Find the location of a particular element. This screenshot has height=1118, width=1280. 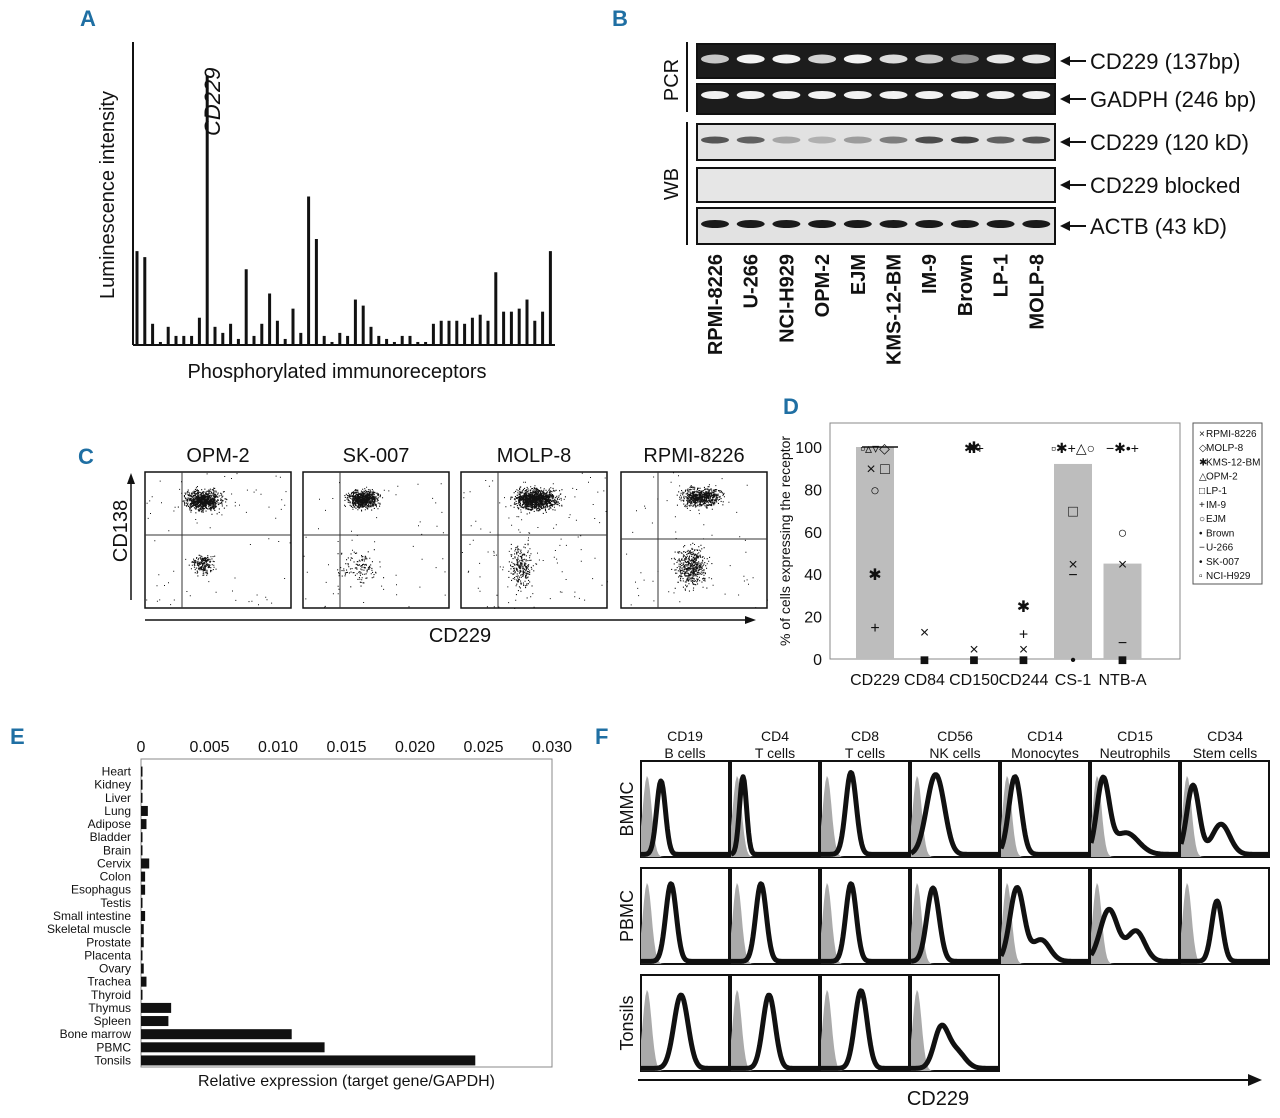

panel-e-category: Bone marrow is located at coordinates (96, 1034).